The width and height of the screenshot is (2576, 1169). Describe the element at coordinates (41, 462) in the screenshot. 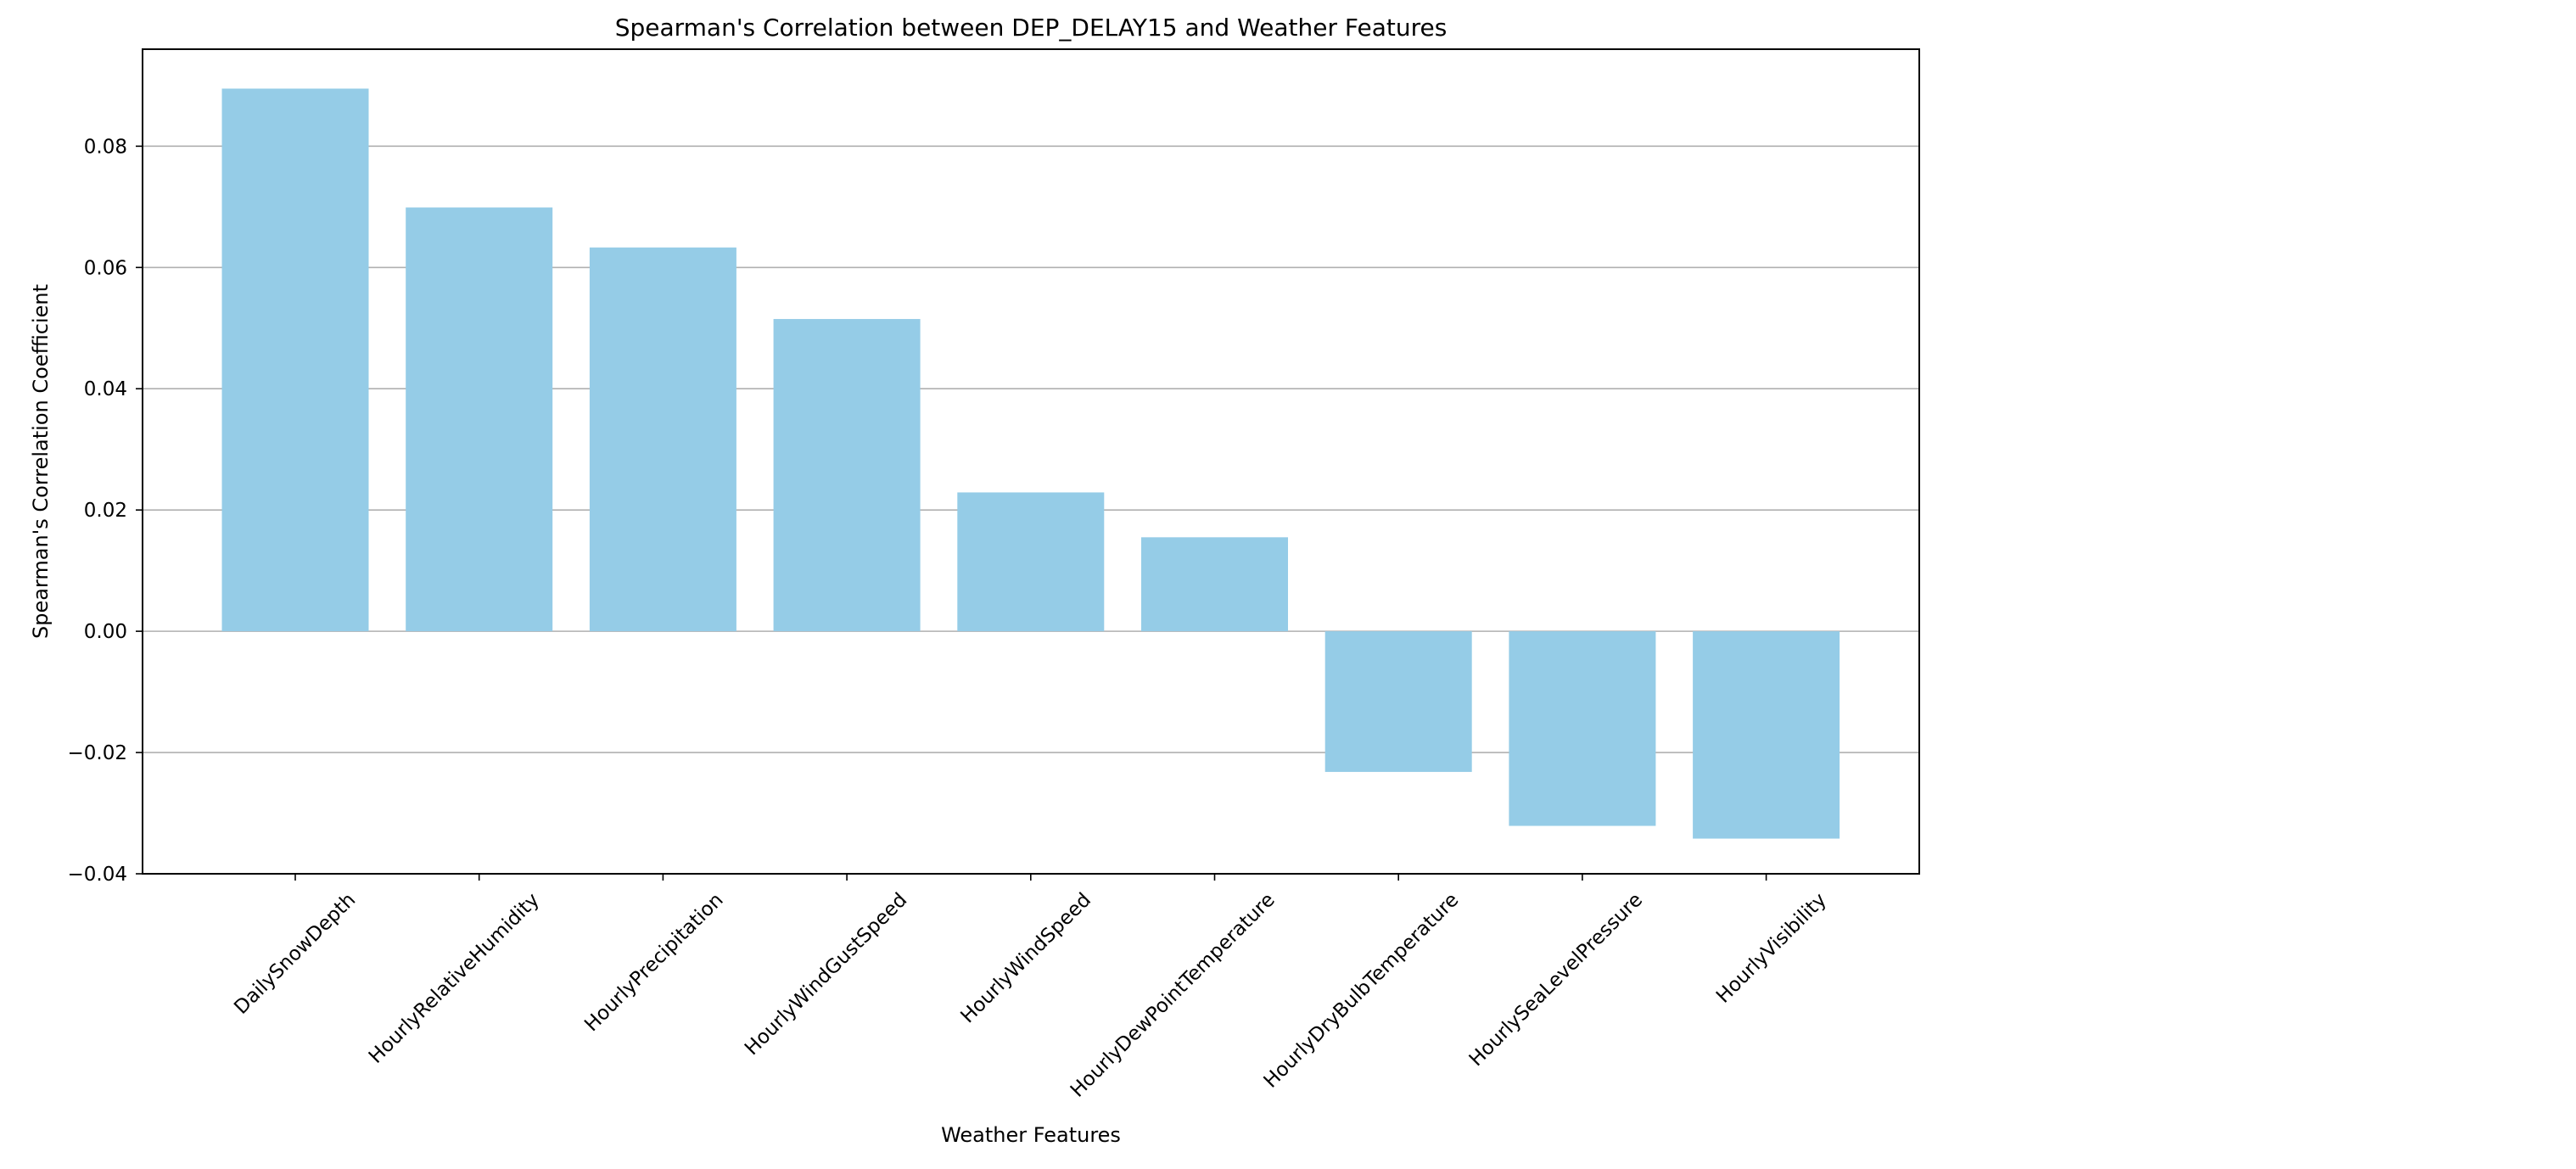

I see `y-axis-title: Spearman's Correlation Coefficient` at that location.